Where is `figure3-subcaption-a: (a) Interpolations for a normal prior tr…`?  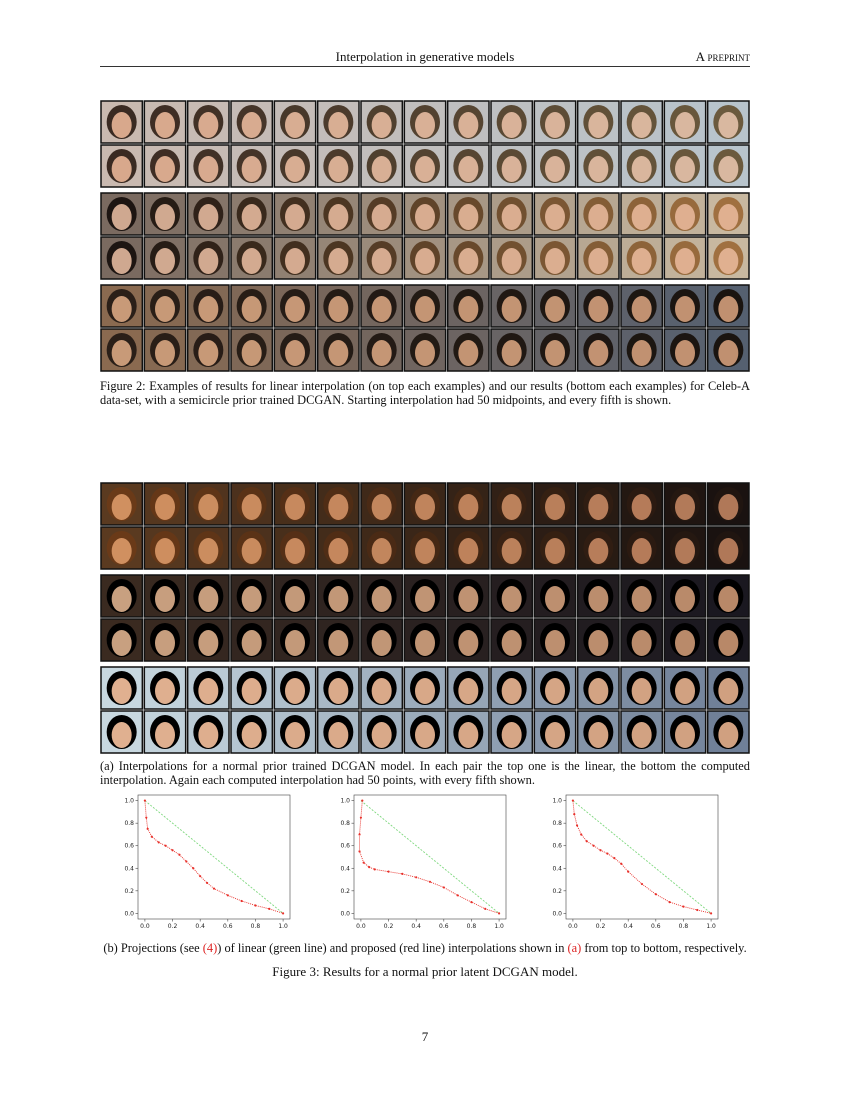 figure3-subcaption-a: (a) Interpolations for a normal prior tr… is located at coordinates (425, 773).